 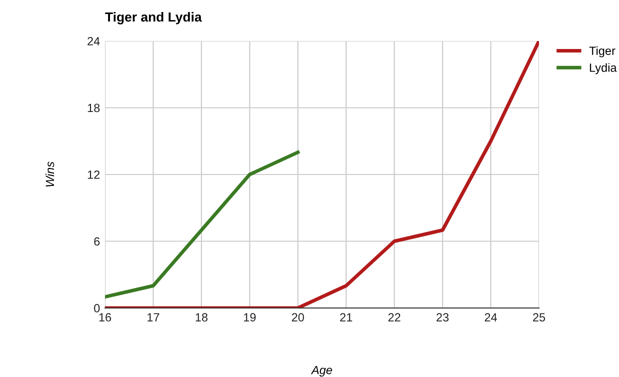 What do you see at coordinates (442, 317) in the screenshot?
I see `x-tick-label: 23` at bounding box center [442, 317].